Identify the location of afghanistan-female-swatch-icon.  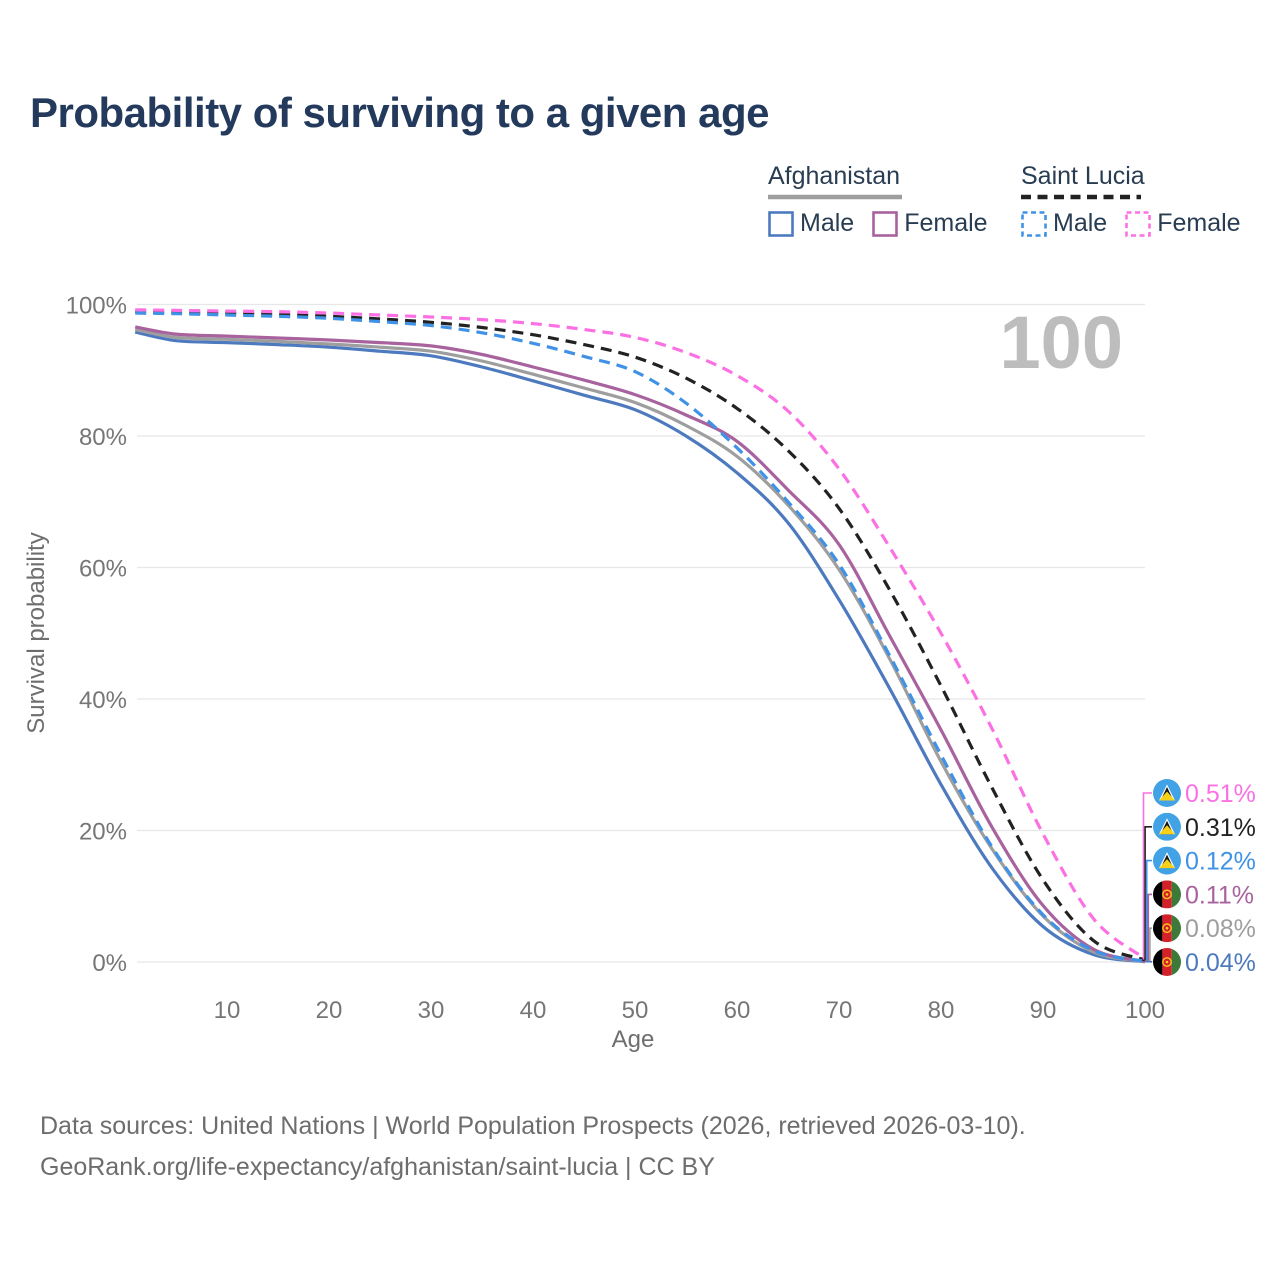
(885, 223).